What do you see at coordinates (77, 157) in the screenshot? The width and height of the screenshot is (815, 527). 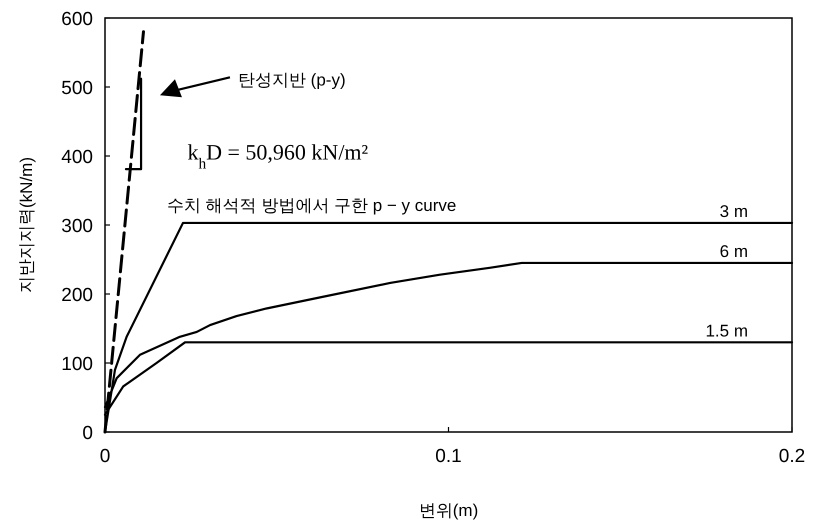 I see `y-tick-label: 400` at bounding box center [77, 157].